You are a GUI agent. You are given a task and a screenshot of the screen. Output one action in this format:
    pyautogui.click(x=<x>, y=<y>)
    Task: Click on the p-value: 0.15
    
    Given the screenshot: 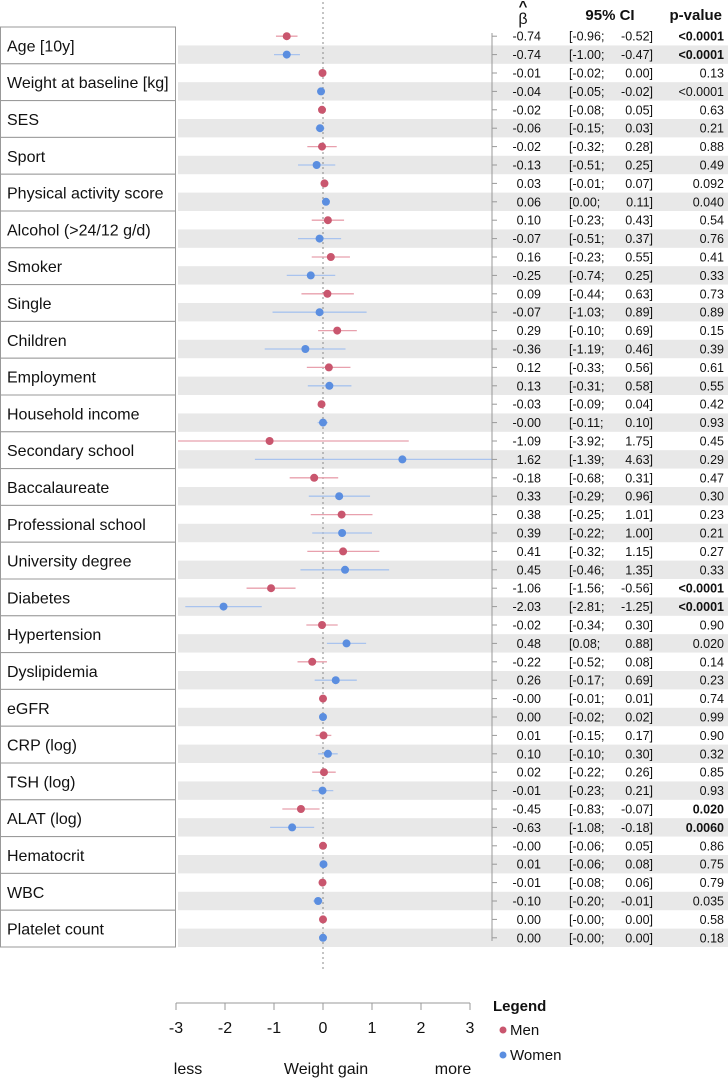 What is the action you would take?
    pyautogui.click(x=712, y=331)
    